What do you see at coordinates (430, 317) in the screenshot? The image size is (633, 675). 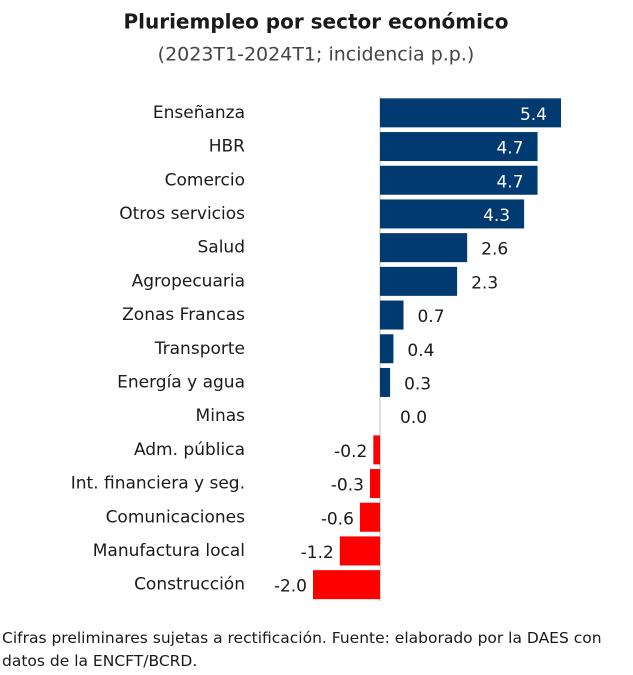 I see `value-label: 0.7` at bounding box center [430, 317].